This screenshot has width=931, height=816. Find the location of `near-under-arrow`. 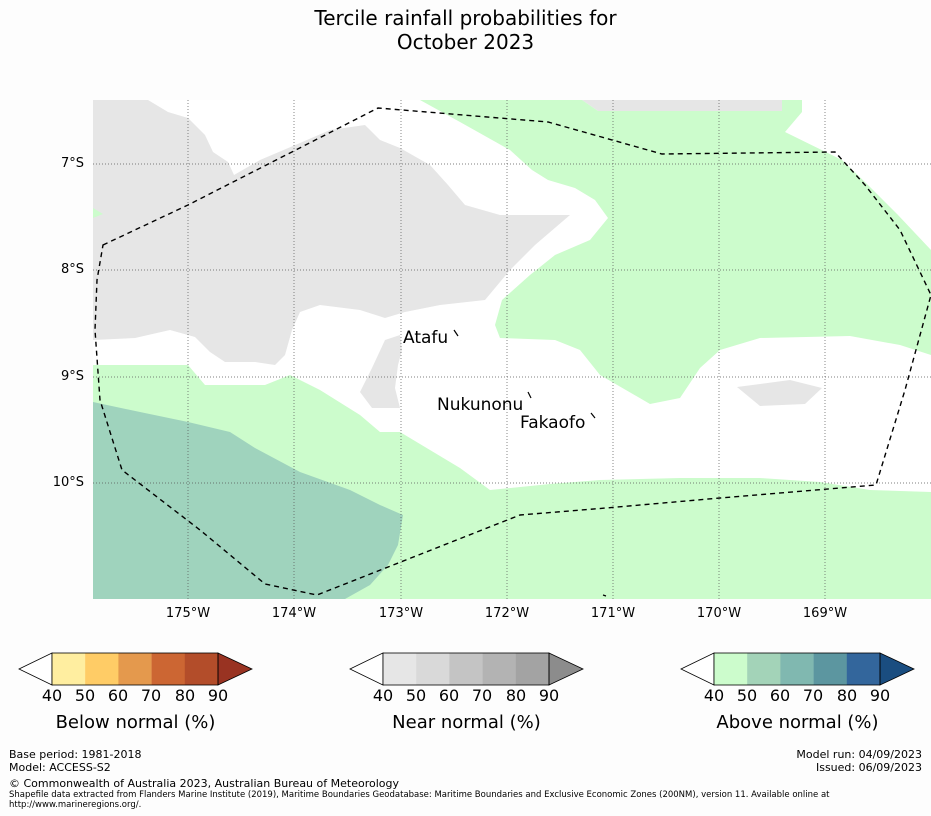

near-under-arrow is located at coordinates (366, 669).